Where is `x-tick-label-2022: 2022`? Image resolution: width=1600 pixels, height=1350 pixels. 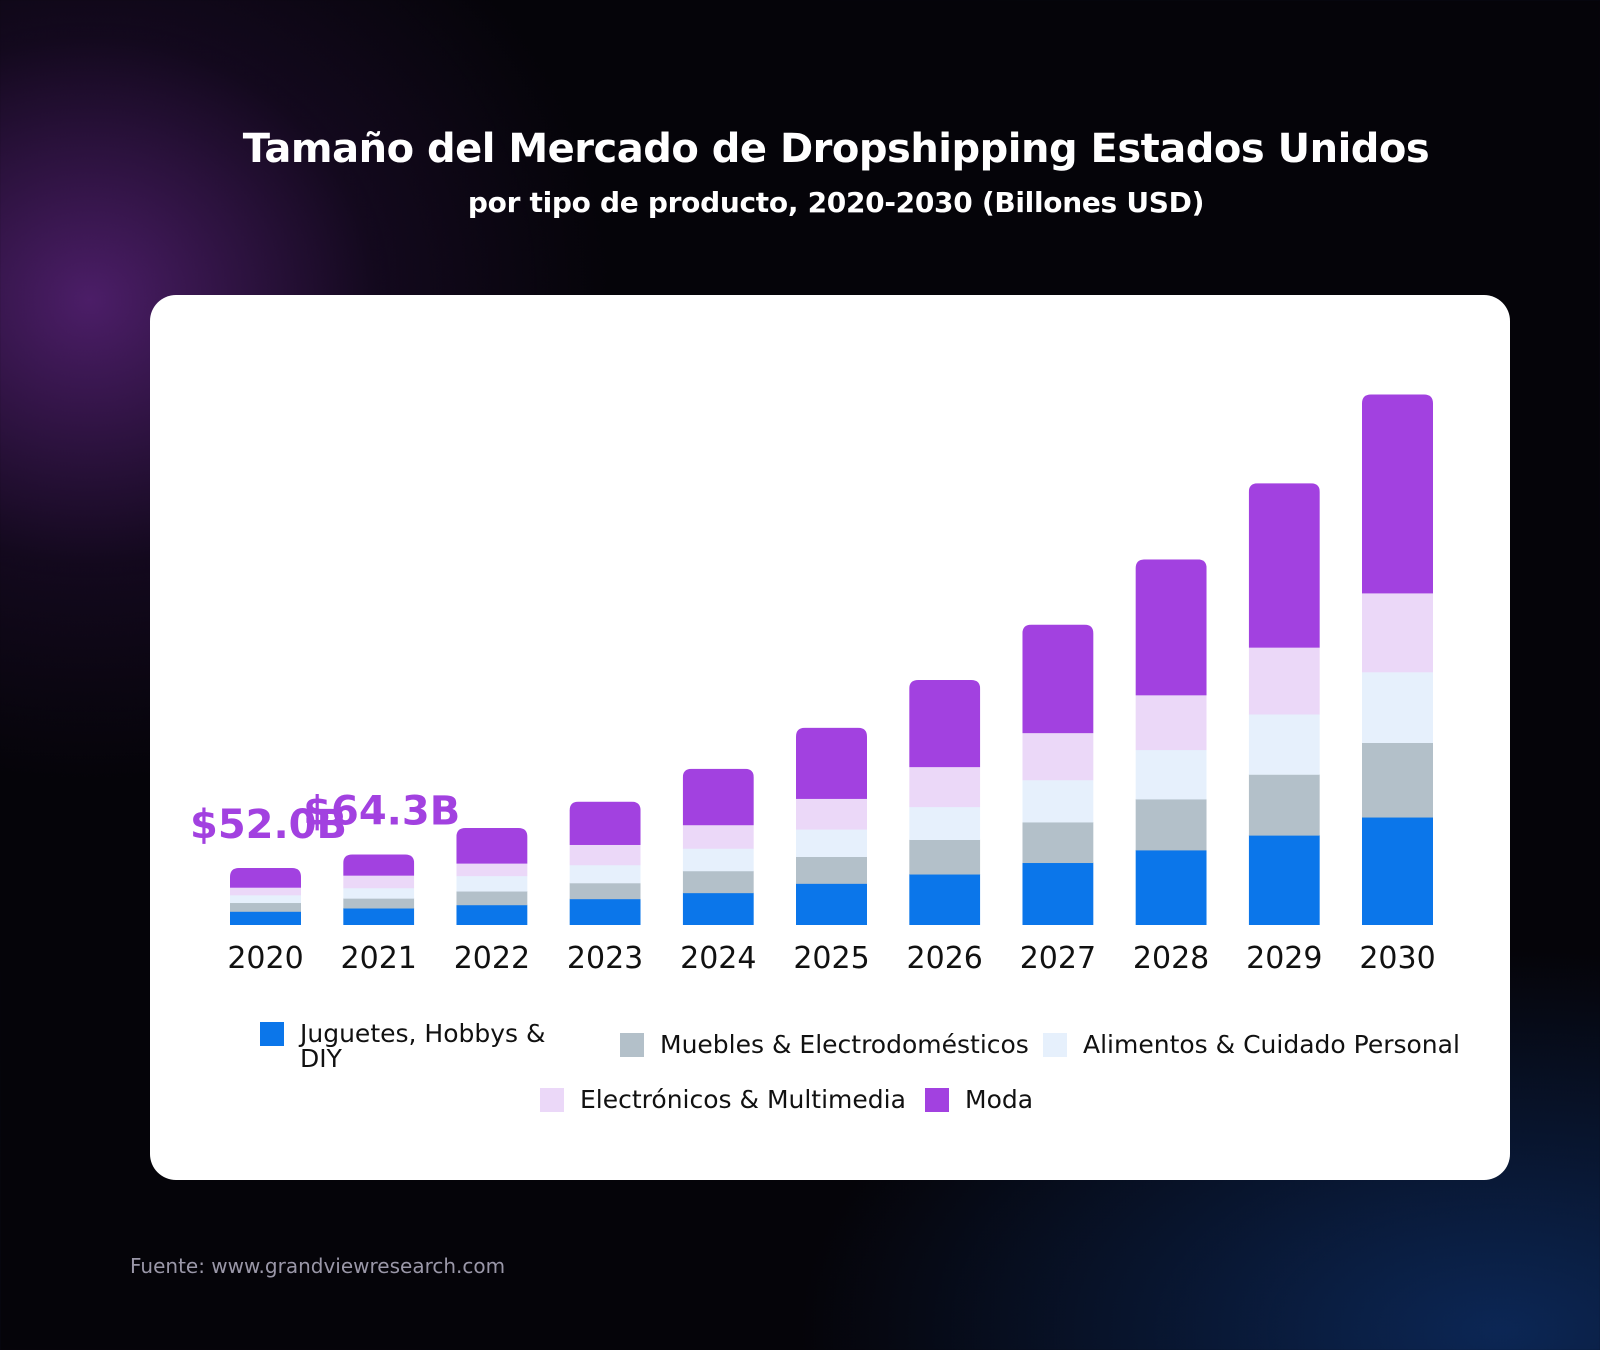
x-tick-label-2022: 2022 is located at coordinates (492, 958).